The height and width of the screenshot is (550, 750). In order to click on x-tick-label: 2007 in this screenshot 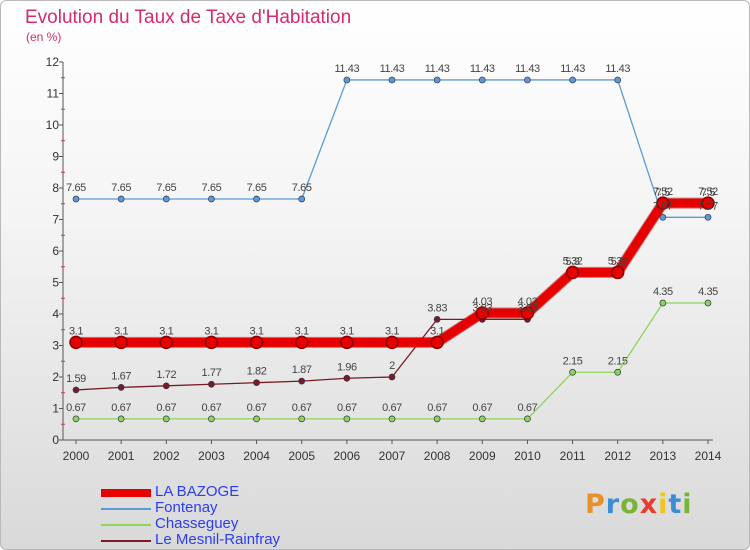, I will do `click(392, 456)`.